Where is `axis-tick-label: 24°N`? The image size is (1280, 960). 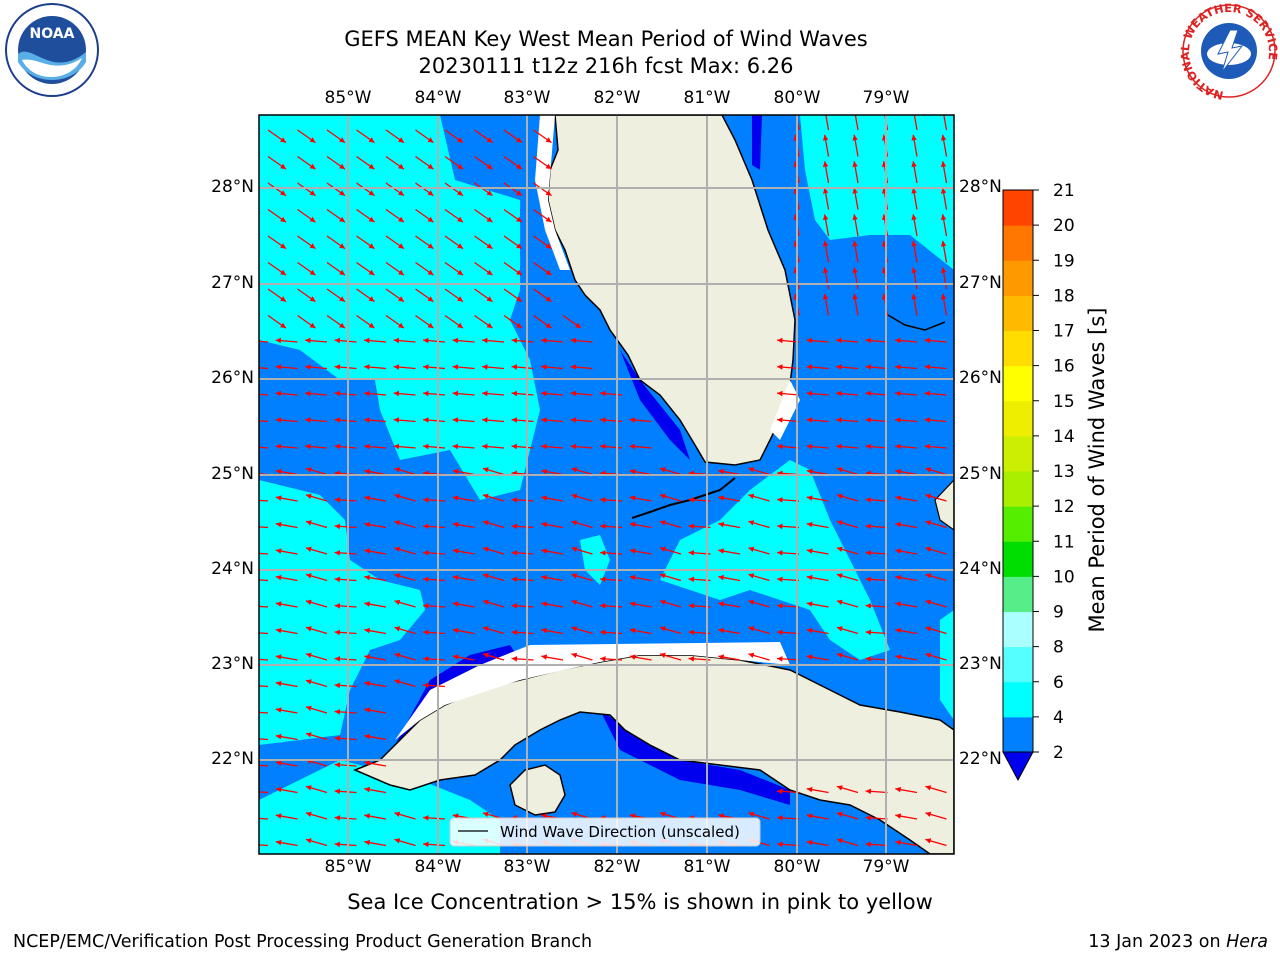 axis-tick-label: 24°N is located at coordinates (232, 569).